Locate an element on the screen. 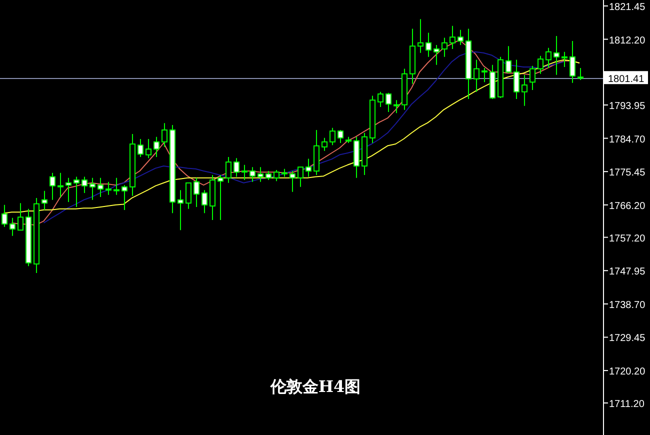 The width and height of the screenshot is (650, 435). y-tick-label: 1729.45 is located at coordinates (627, 338).